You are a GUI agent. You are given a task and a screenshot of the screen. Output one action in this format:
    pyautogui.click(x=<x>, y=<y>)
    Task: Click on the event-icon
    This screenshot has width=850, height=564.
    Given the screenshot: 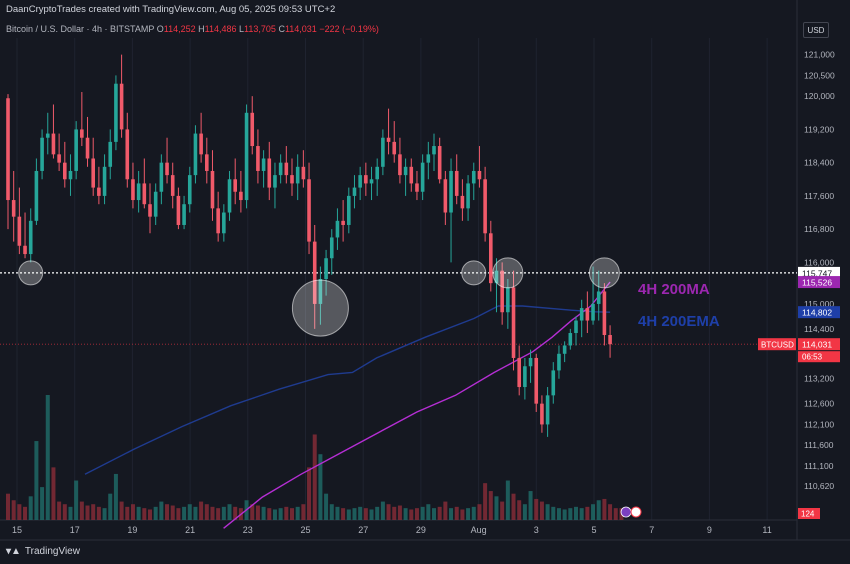 What is the action you would take?
    pyautogui.click(x=626, y=512)
    